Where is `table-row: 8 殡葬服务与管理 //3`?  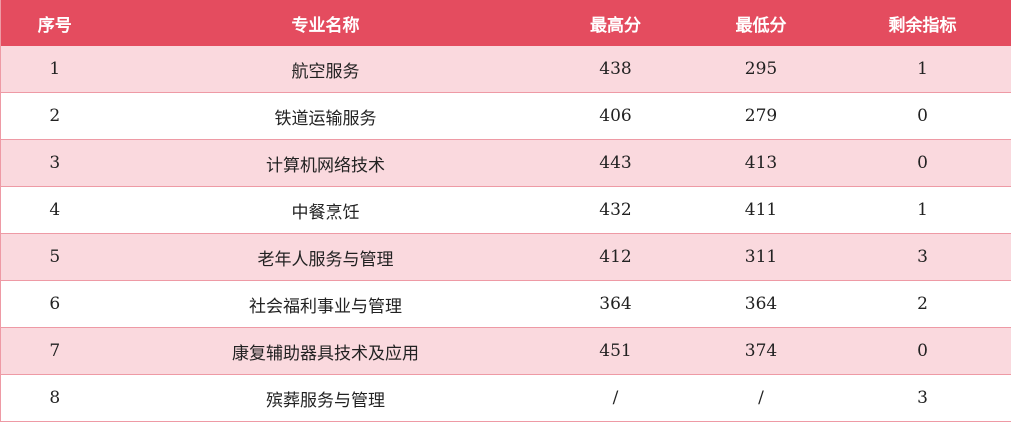 table-row: 8 殡葬服务与管理 //3 is located at coordinates (505, 398).